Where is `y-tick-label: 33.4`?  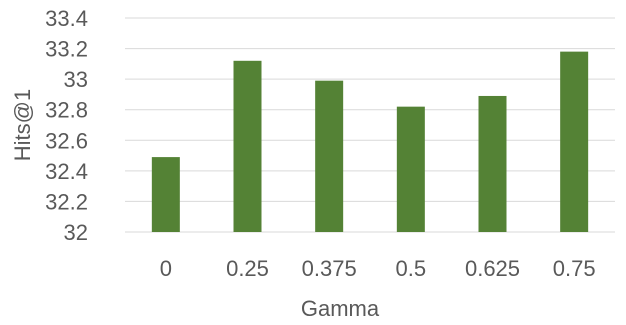 y-tick-label: 33.4 is located at coordinates (66, 18).